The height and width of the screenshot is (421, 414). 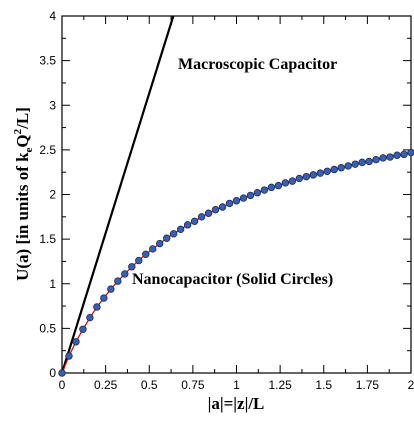 I want to click on x-tick-label: 0.25, so click(x=106, y=385).